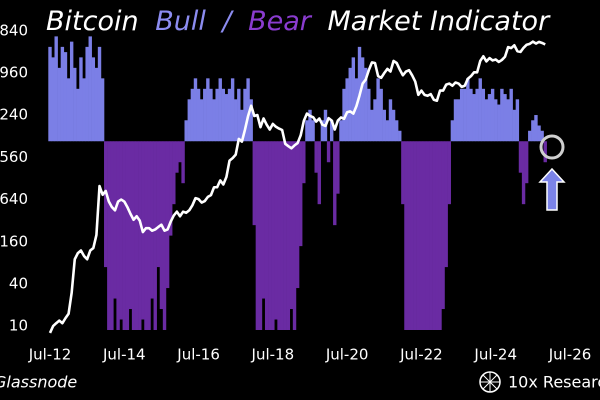  I want to click on y-tick-label: 2560, so click(14, 157).